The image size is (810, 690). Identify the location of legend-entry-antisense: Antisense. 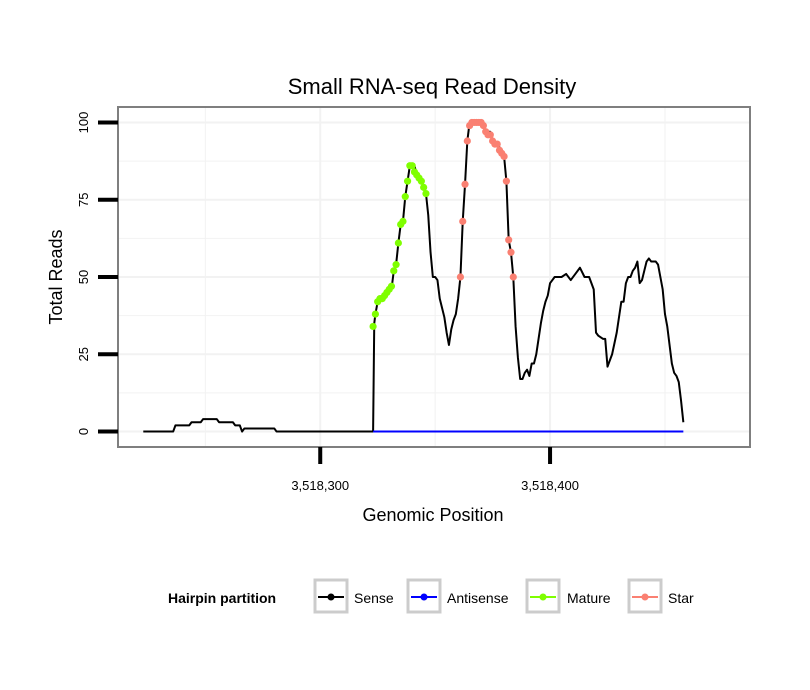
(457, 596).